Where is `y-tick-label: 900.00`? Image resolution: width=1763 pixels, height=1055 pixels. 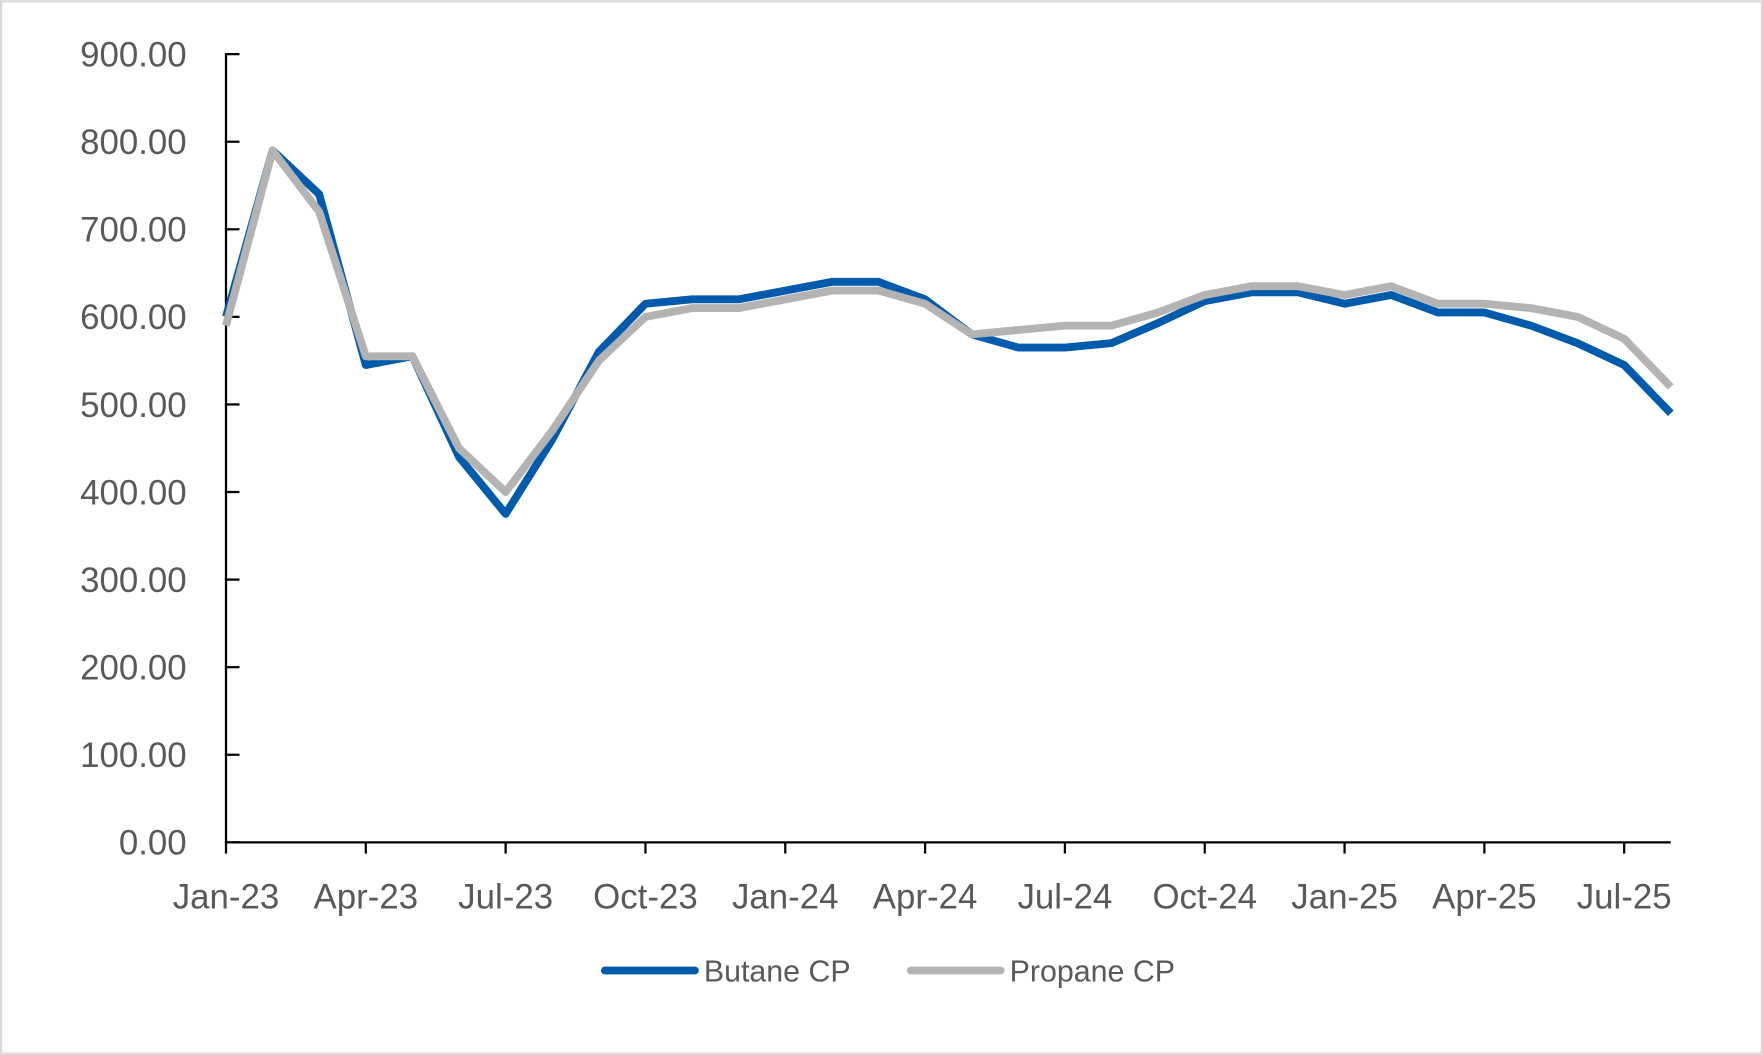 y-tick-label: 900.00 is located at coordinates (133, 55).